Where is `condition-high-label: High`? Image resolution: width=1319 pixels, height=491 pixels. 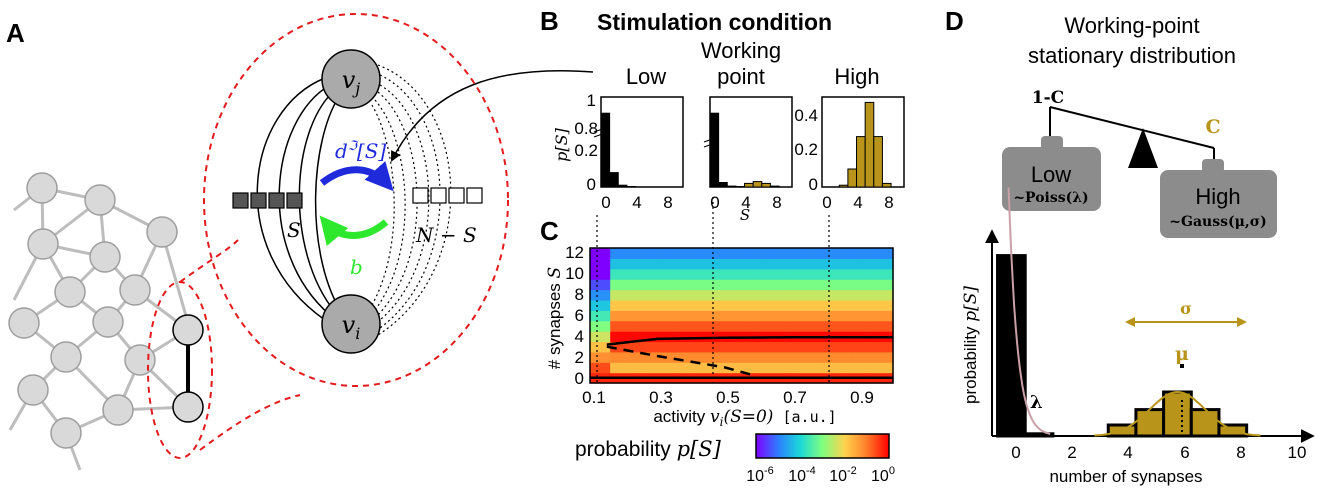
condition-high-label: High is located at coordinates (856, 76).